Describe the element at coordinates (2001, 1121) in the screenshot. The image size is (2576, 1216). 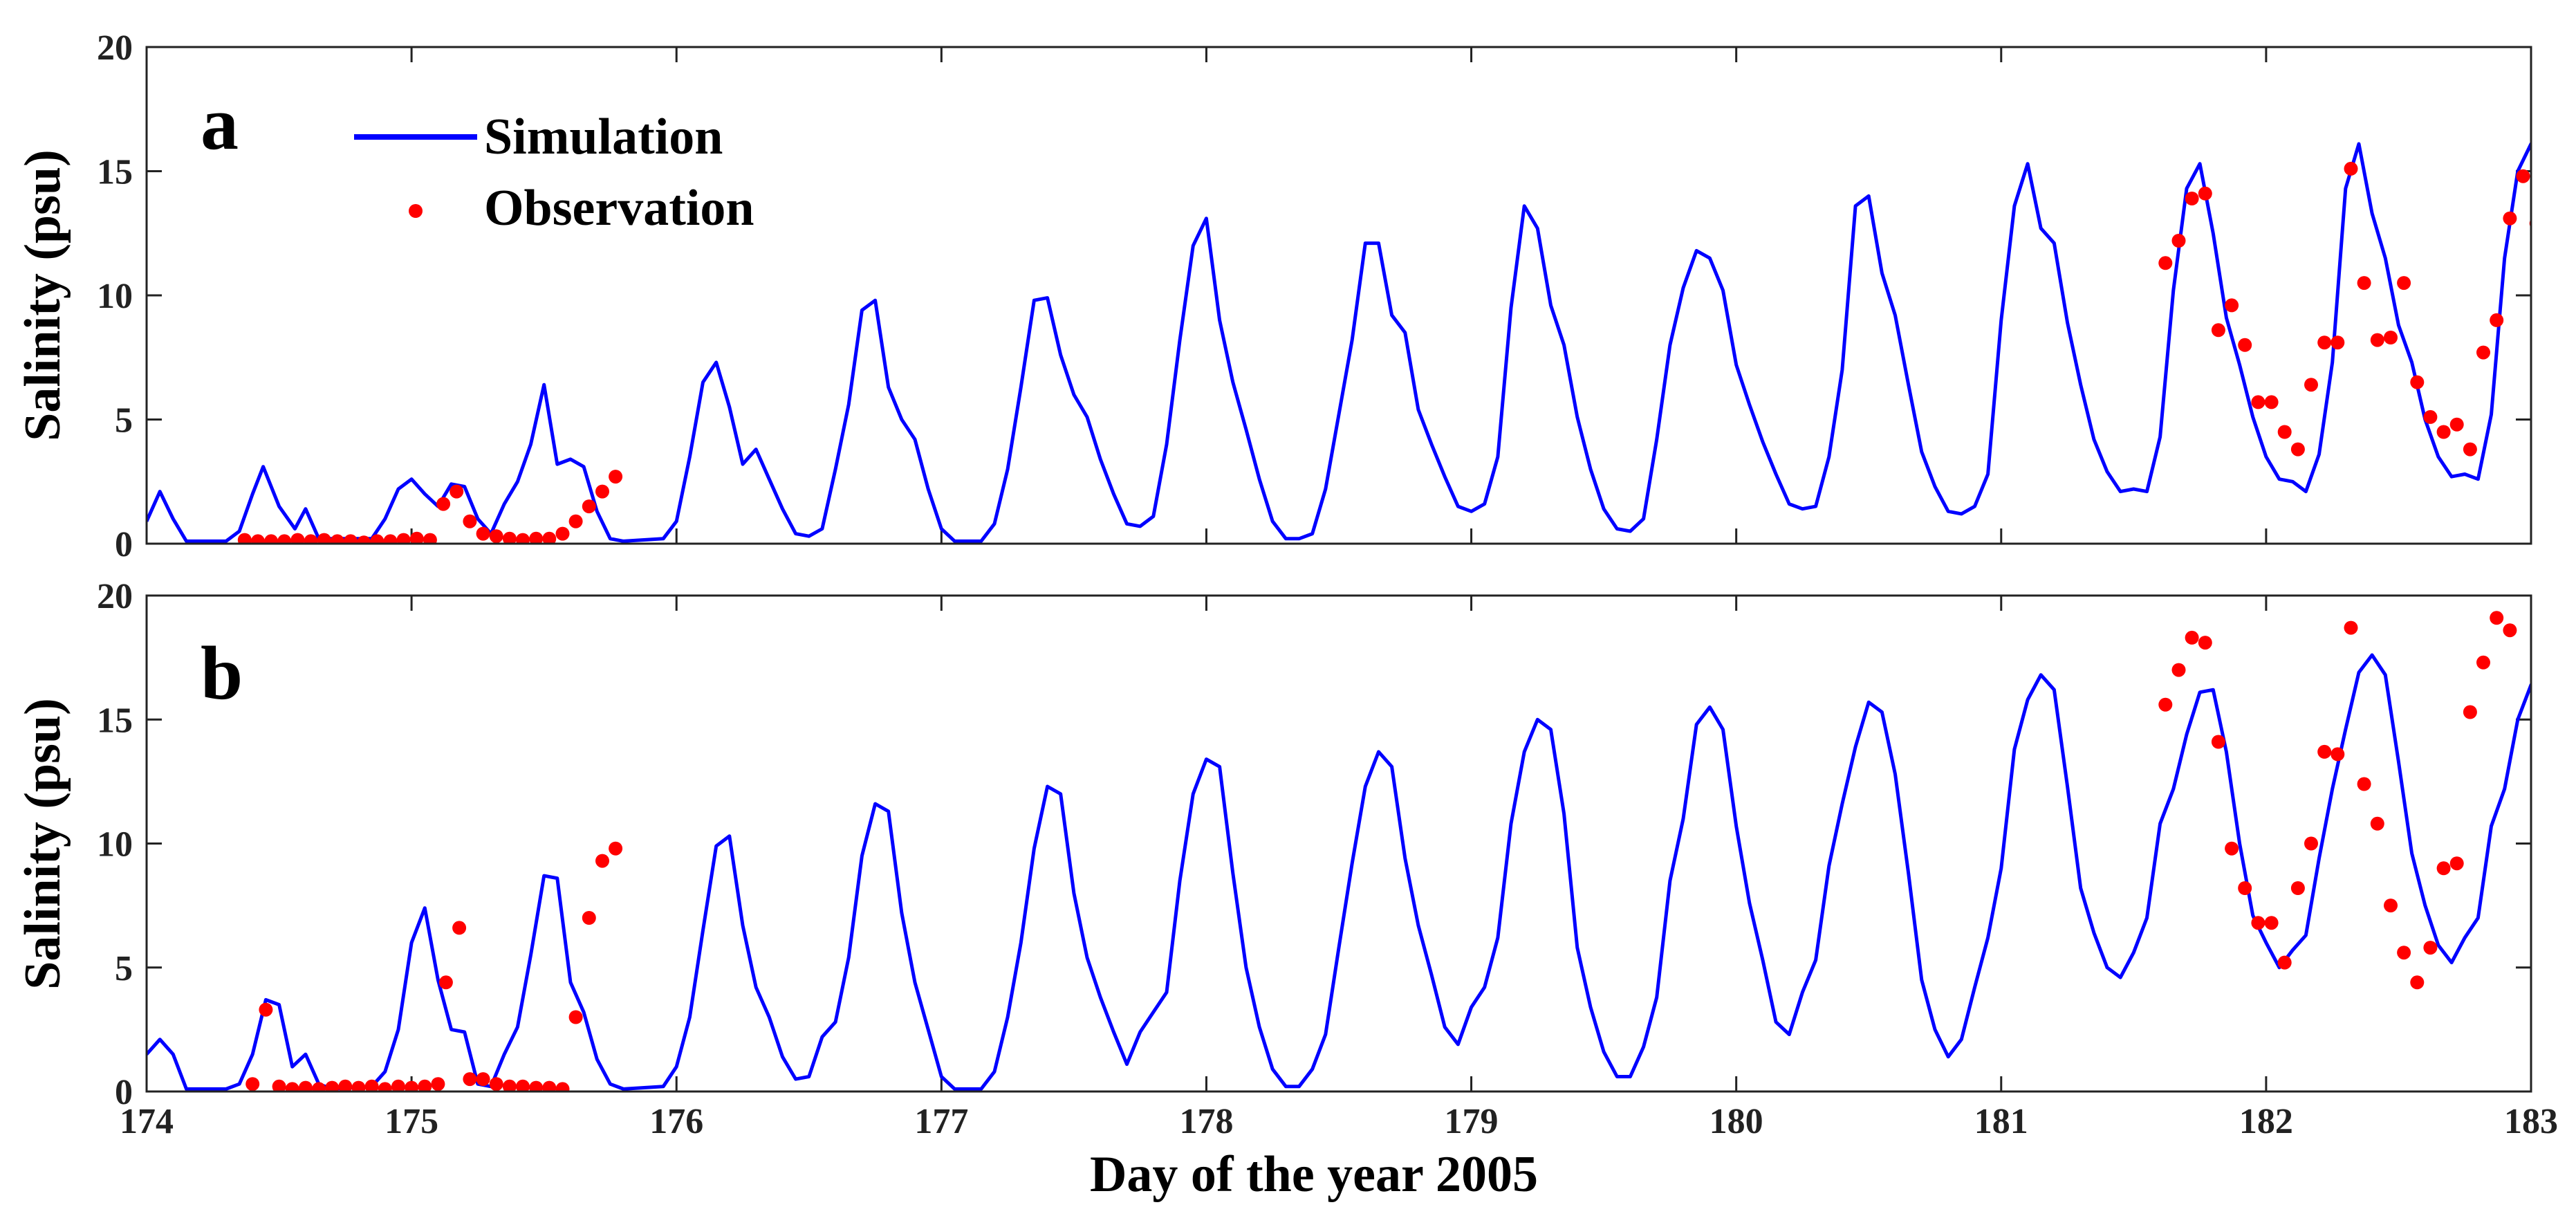
I see `x-tick-label: 181` at that location.